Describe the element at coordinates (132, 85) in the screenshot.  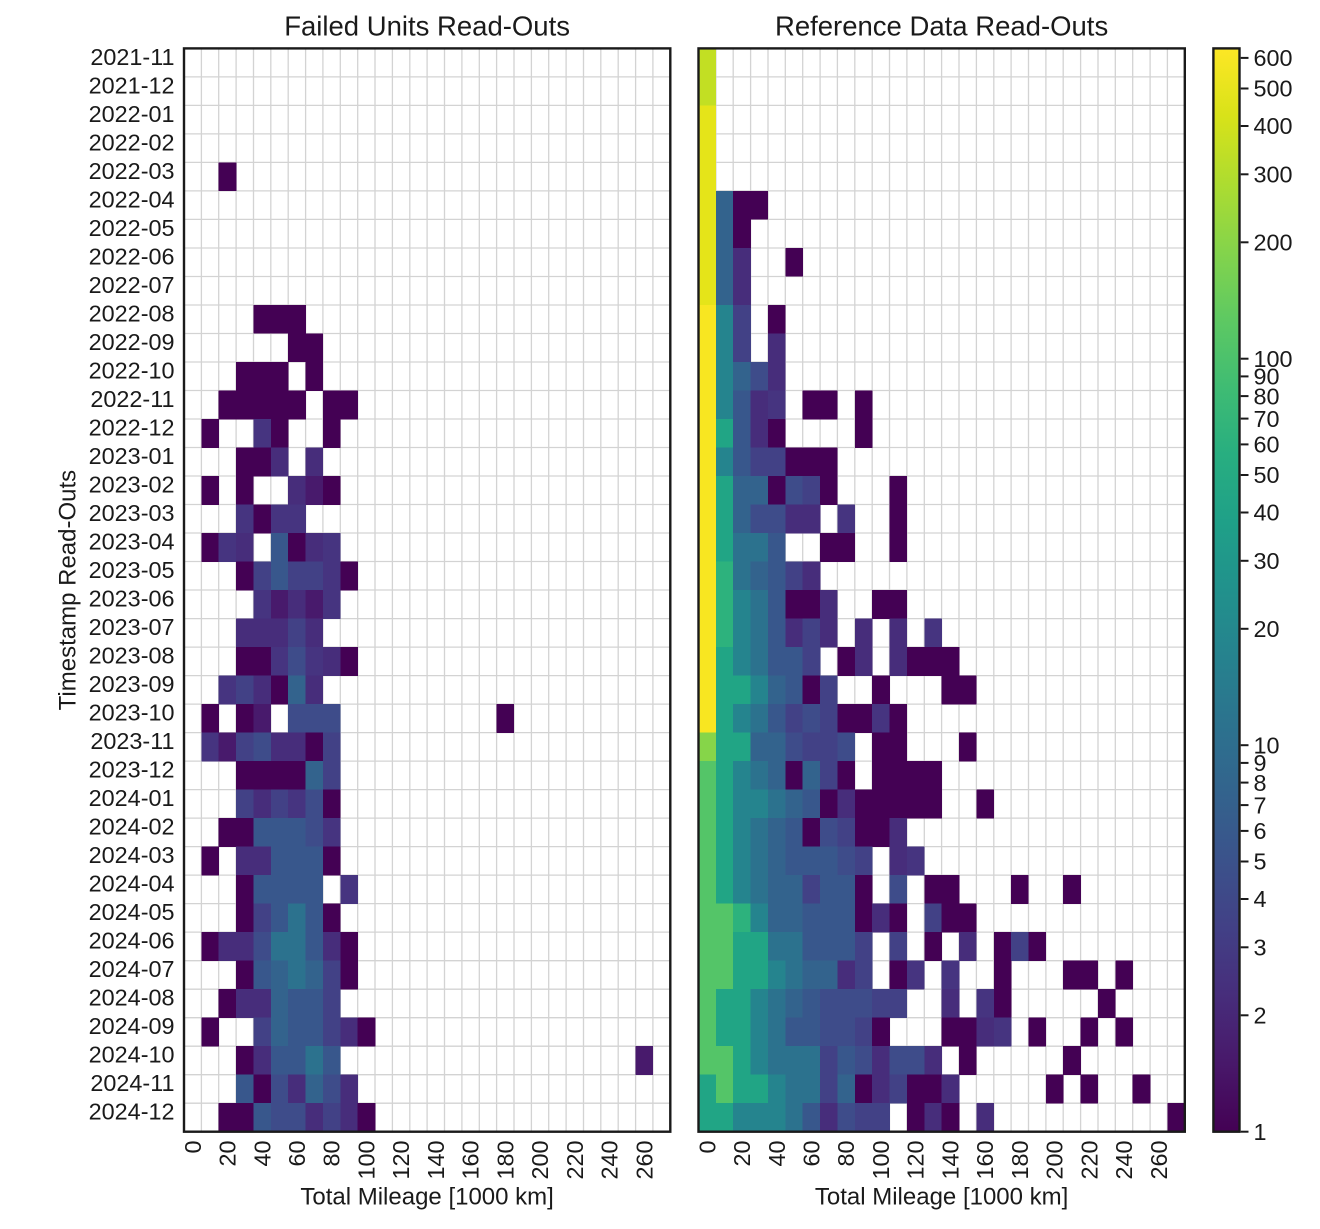
I see `svg-text: 2021-12` at that location.